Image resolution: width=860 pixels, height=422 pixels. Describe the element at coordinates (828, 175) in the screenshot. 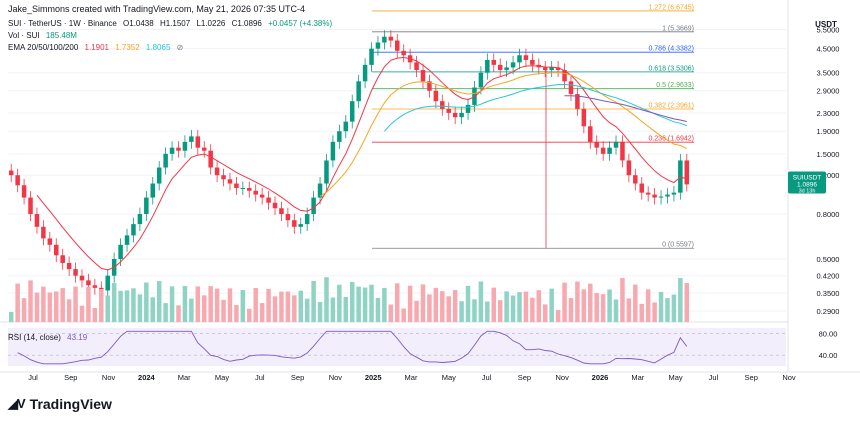

I see `price-tick-label: 1.2000` at that location.